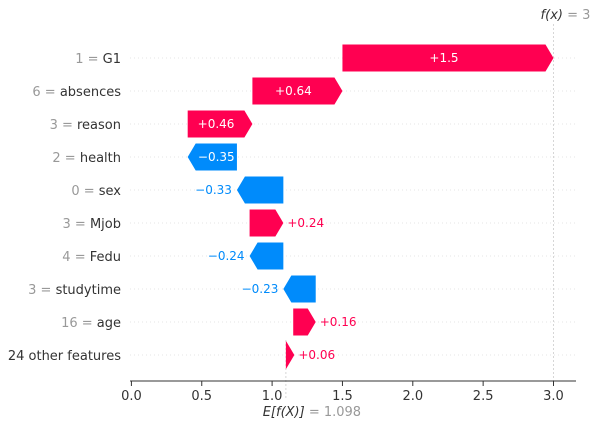 The height and width of the screenshot is (427, 593). What do you see at coordinates (293, 91) in the screenshot?
I see `bar-value-label: +0.64` at bounding box center [293, 91].